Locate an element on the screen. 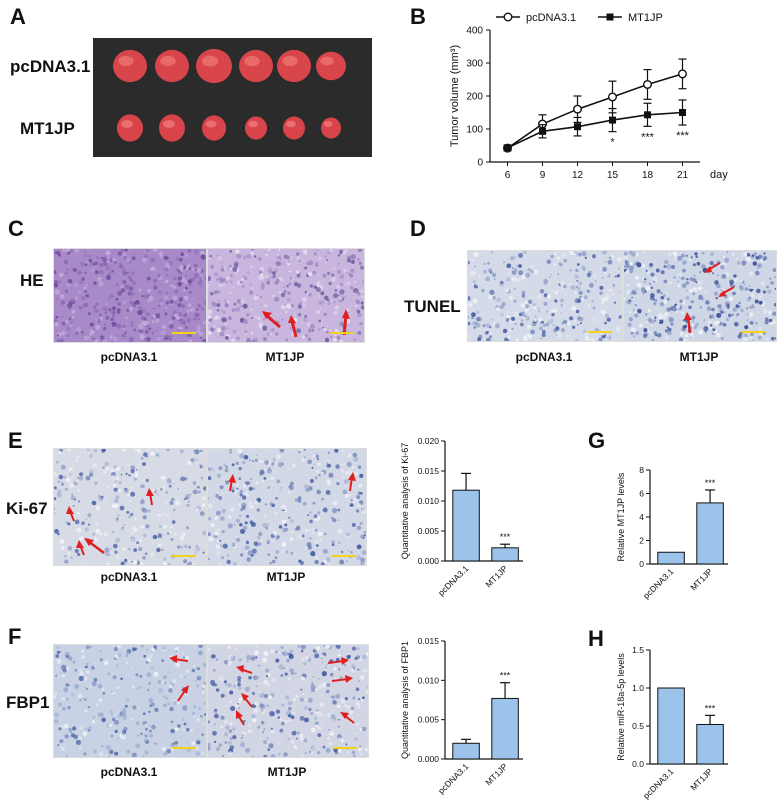  row-label-mt1jp: MT1JP is located at coordinates (47, 128).